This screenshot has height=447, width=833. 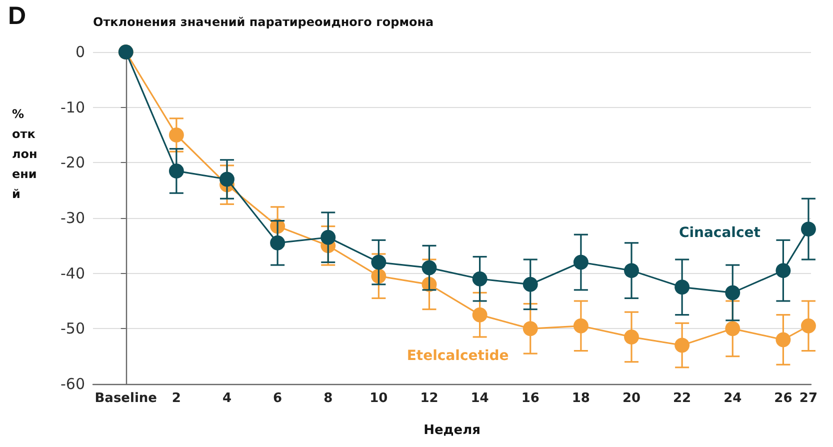 I want to click on x-axis-title: Неделя, so click(x=452, y=430).